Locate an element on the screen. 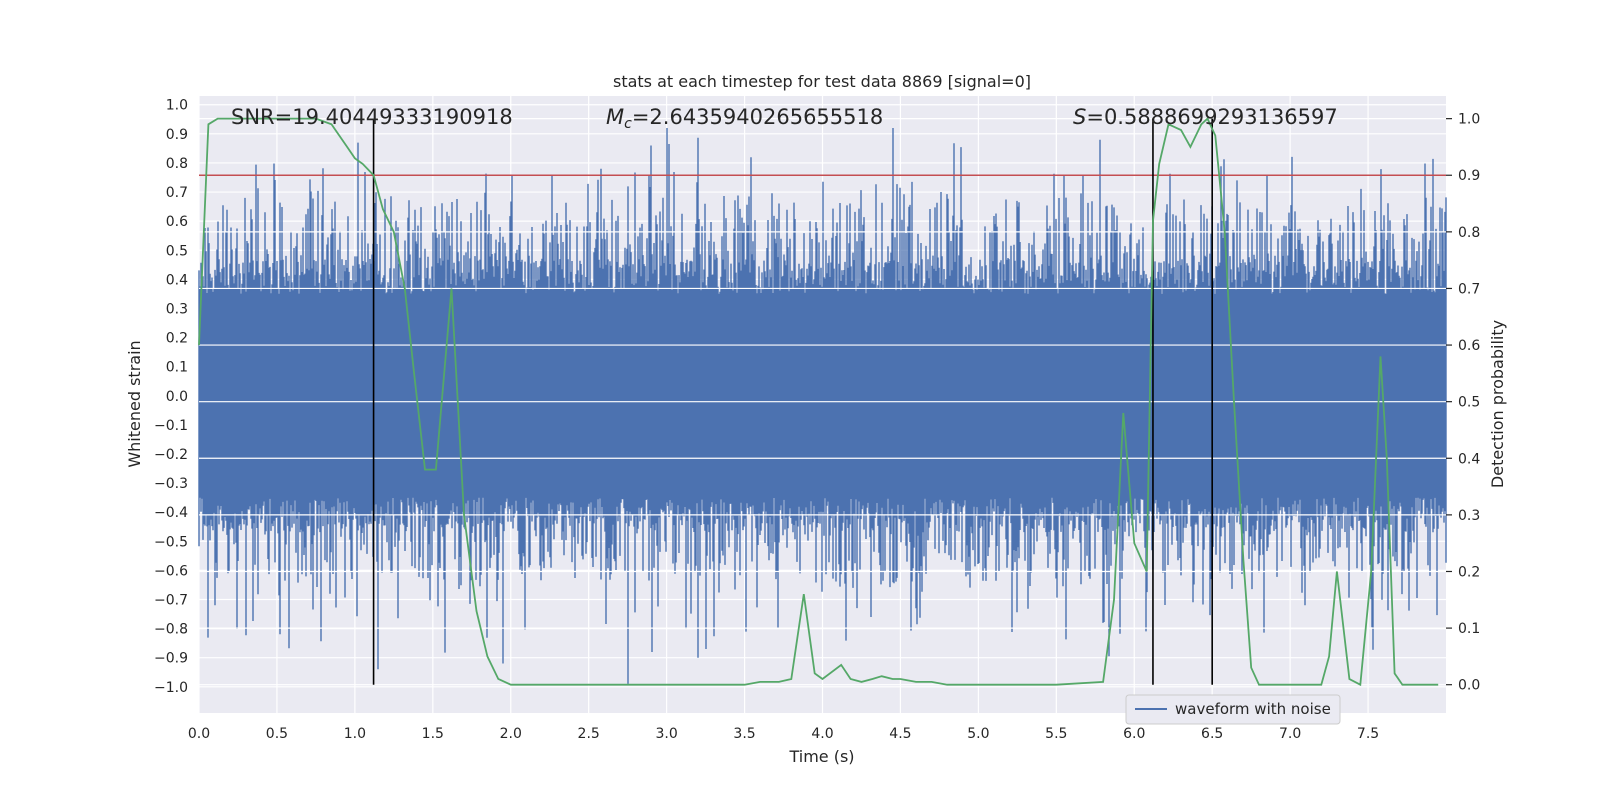  y-left-tick-label: 0.2 is located at coordinates (177, 339).